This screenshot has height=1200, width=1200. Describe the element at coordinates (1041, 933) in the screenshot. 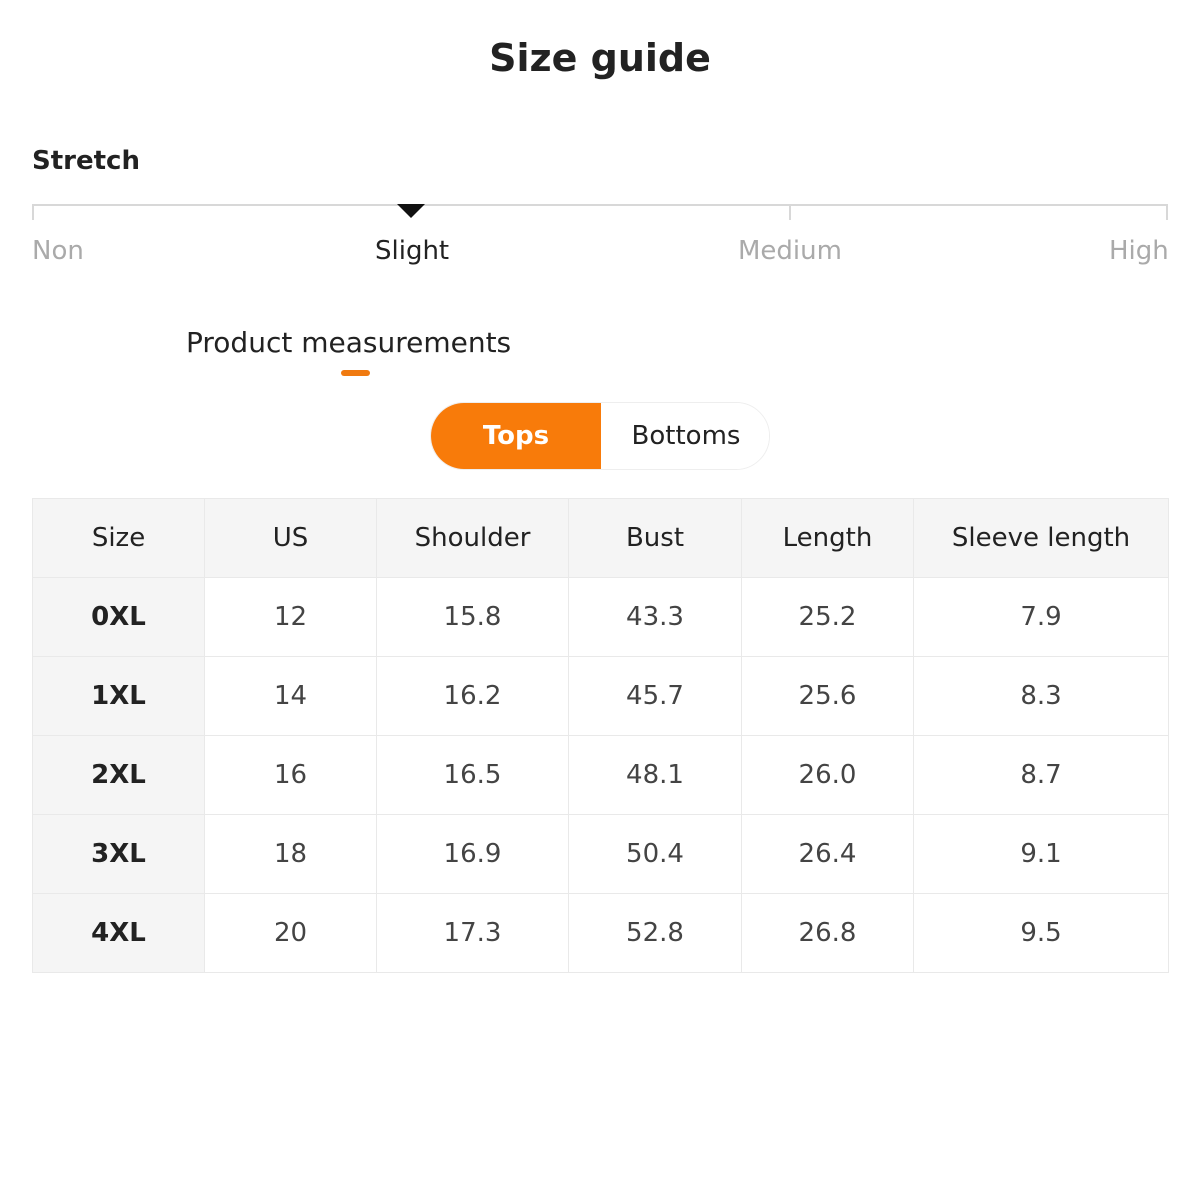

I see `table-cell: 9.5` at that location.